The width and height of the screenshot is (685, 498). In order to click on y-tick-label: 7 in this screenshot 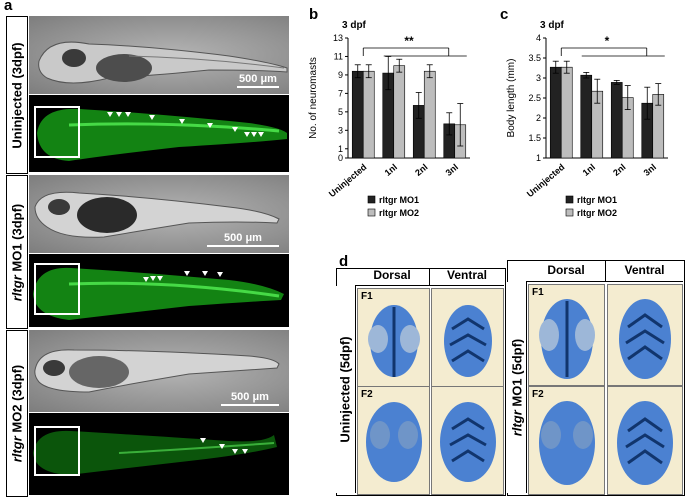, I will do `click(340, 93)`.